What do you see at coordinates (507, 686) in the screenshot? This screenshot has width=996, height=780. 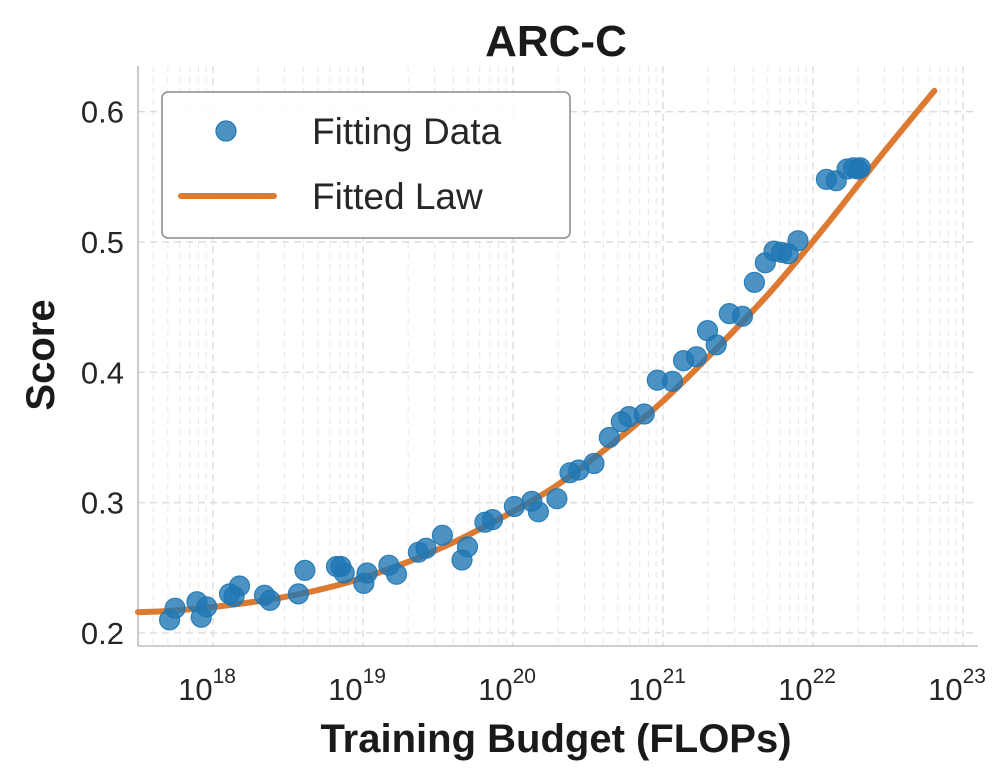 I see `x-tick-label: 1020` at bounding box center [507, 686].